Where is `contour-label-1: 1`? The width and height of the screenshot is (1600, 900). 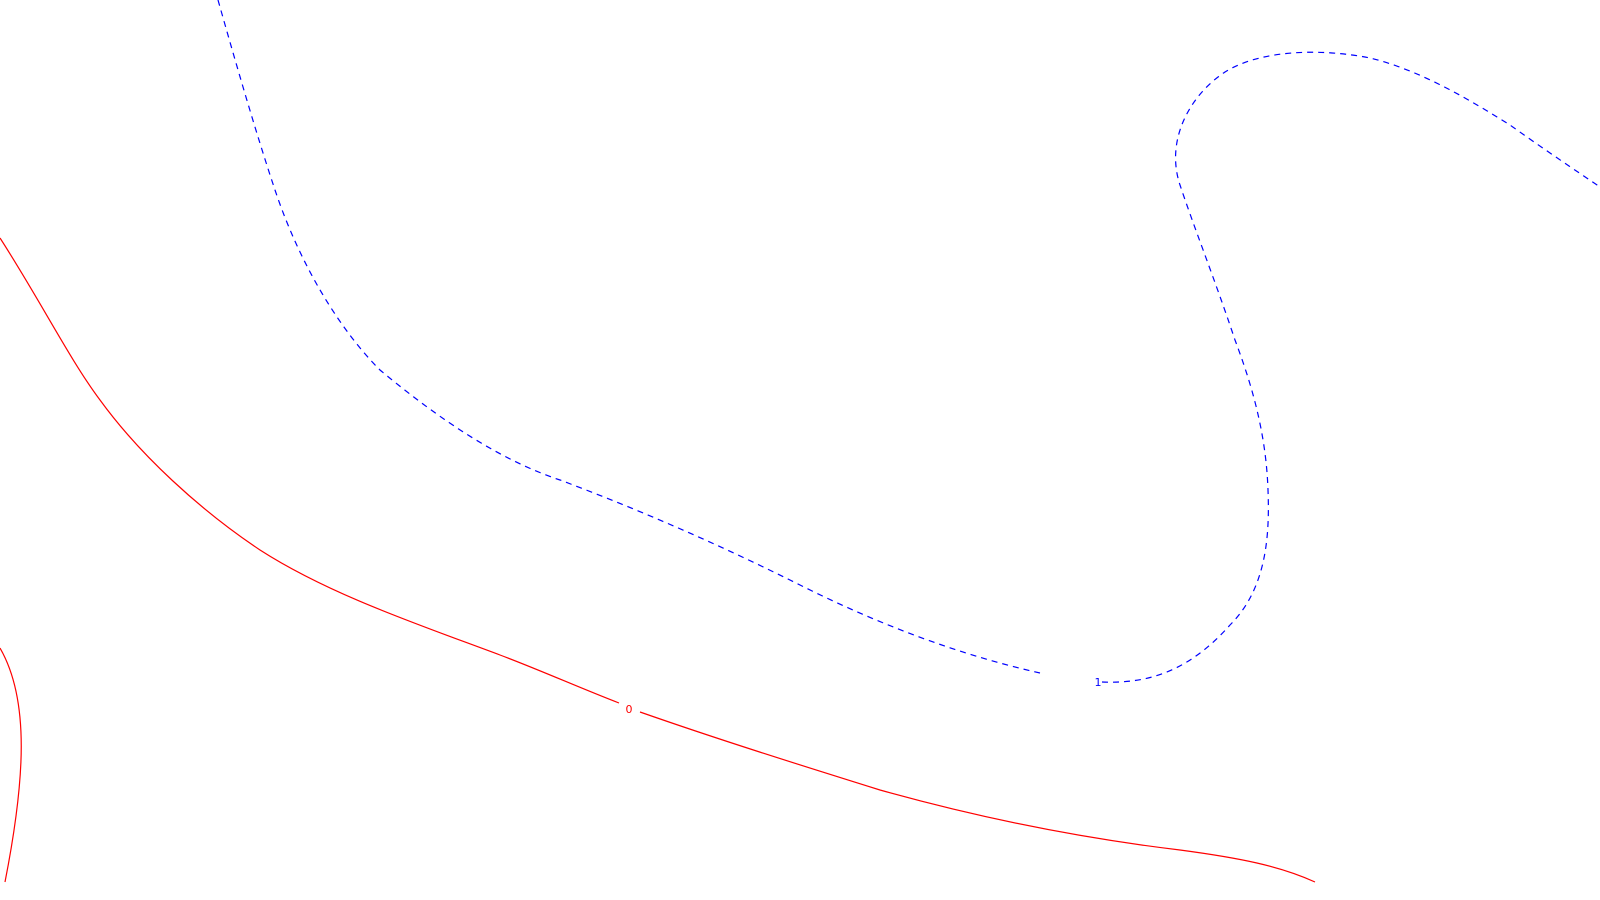 contour-label-1: 1 is located at coordinates (1098, 682).